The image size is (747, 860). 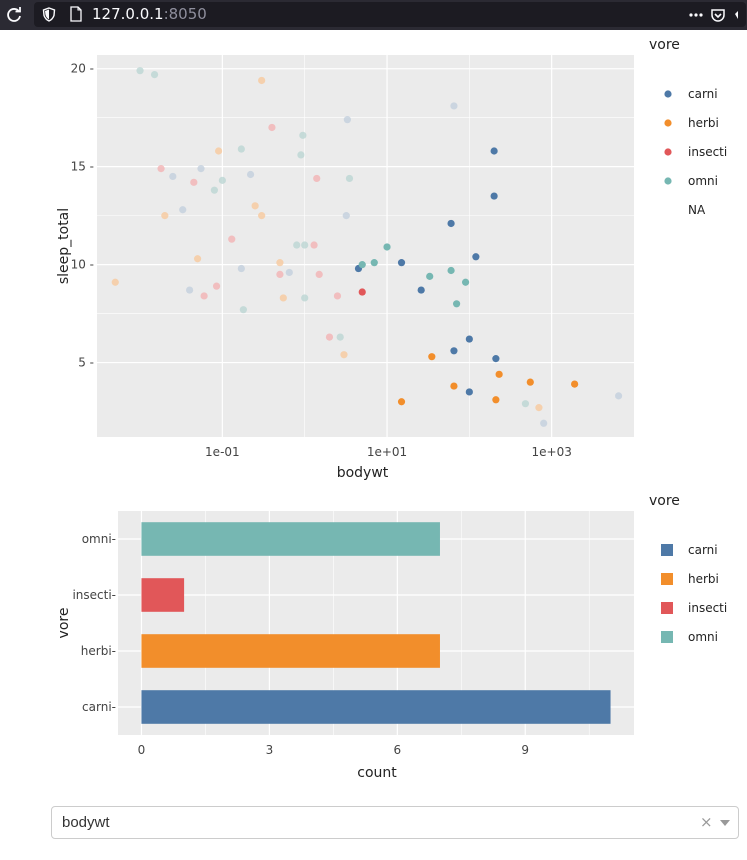 What do you see at coordinates (740, 15) in the screenshot?
I see `extensions-icon` at bounding box center [740, 15].